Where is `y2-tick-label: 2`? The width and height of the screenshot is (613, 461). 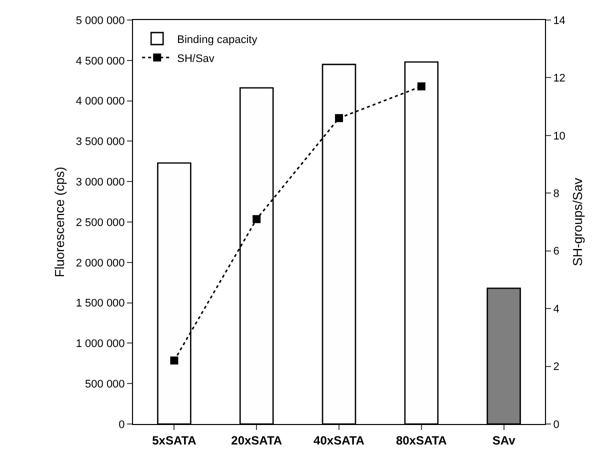 y2-tick-label: 2 is located at coordinates (556, 367).